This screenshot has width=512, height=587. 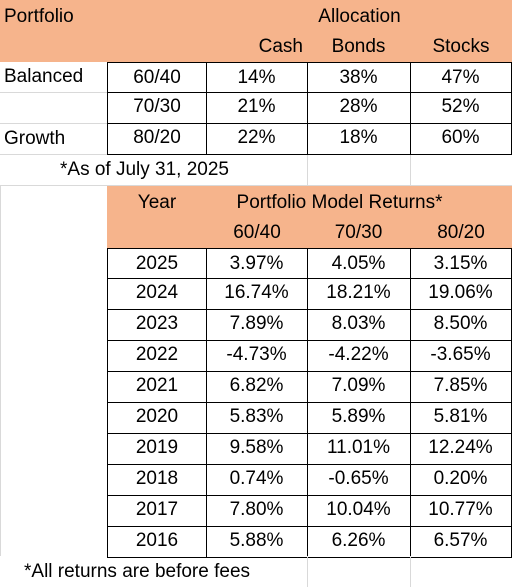 What do you see at coordinates (461, 294) in the screenshot?
I see `returns-8020-value: 19.06%` at bounding box center [461, 294].